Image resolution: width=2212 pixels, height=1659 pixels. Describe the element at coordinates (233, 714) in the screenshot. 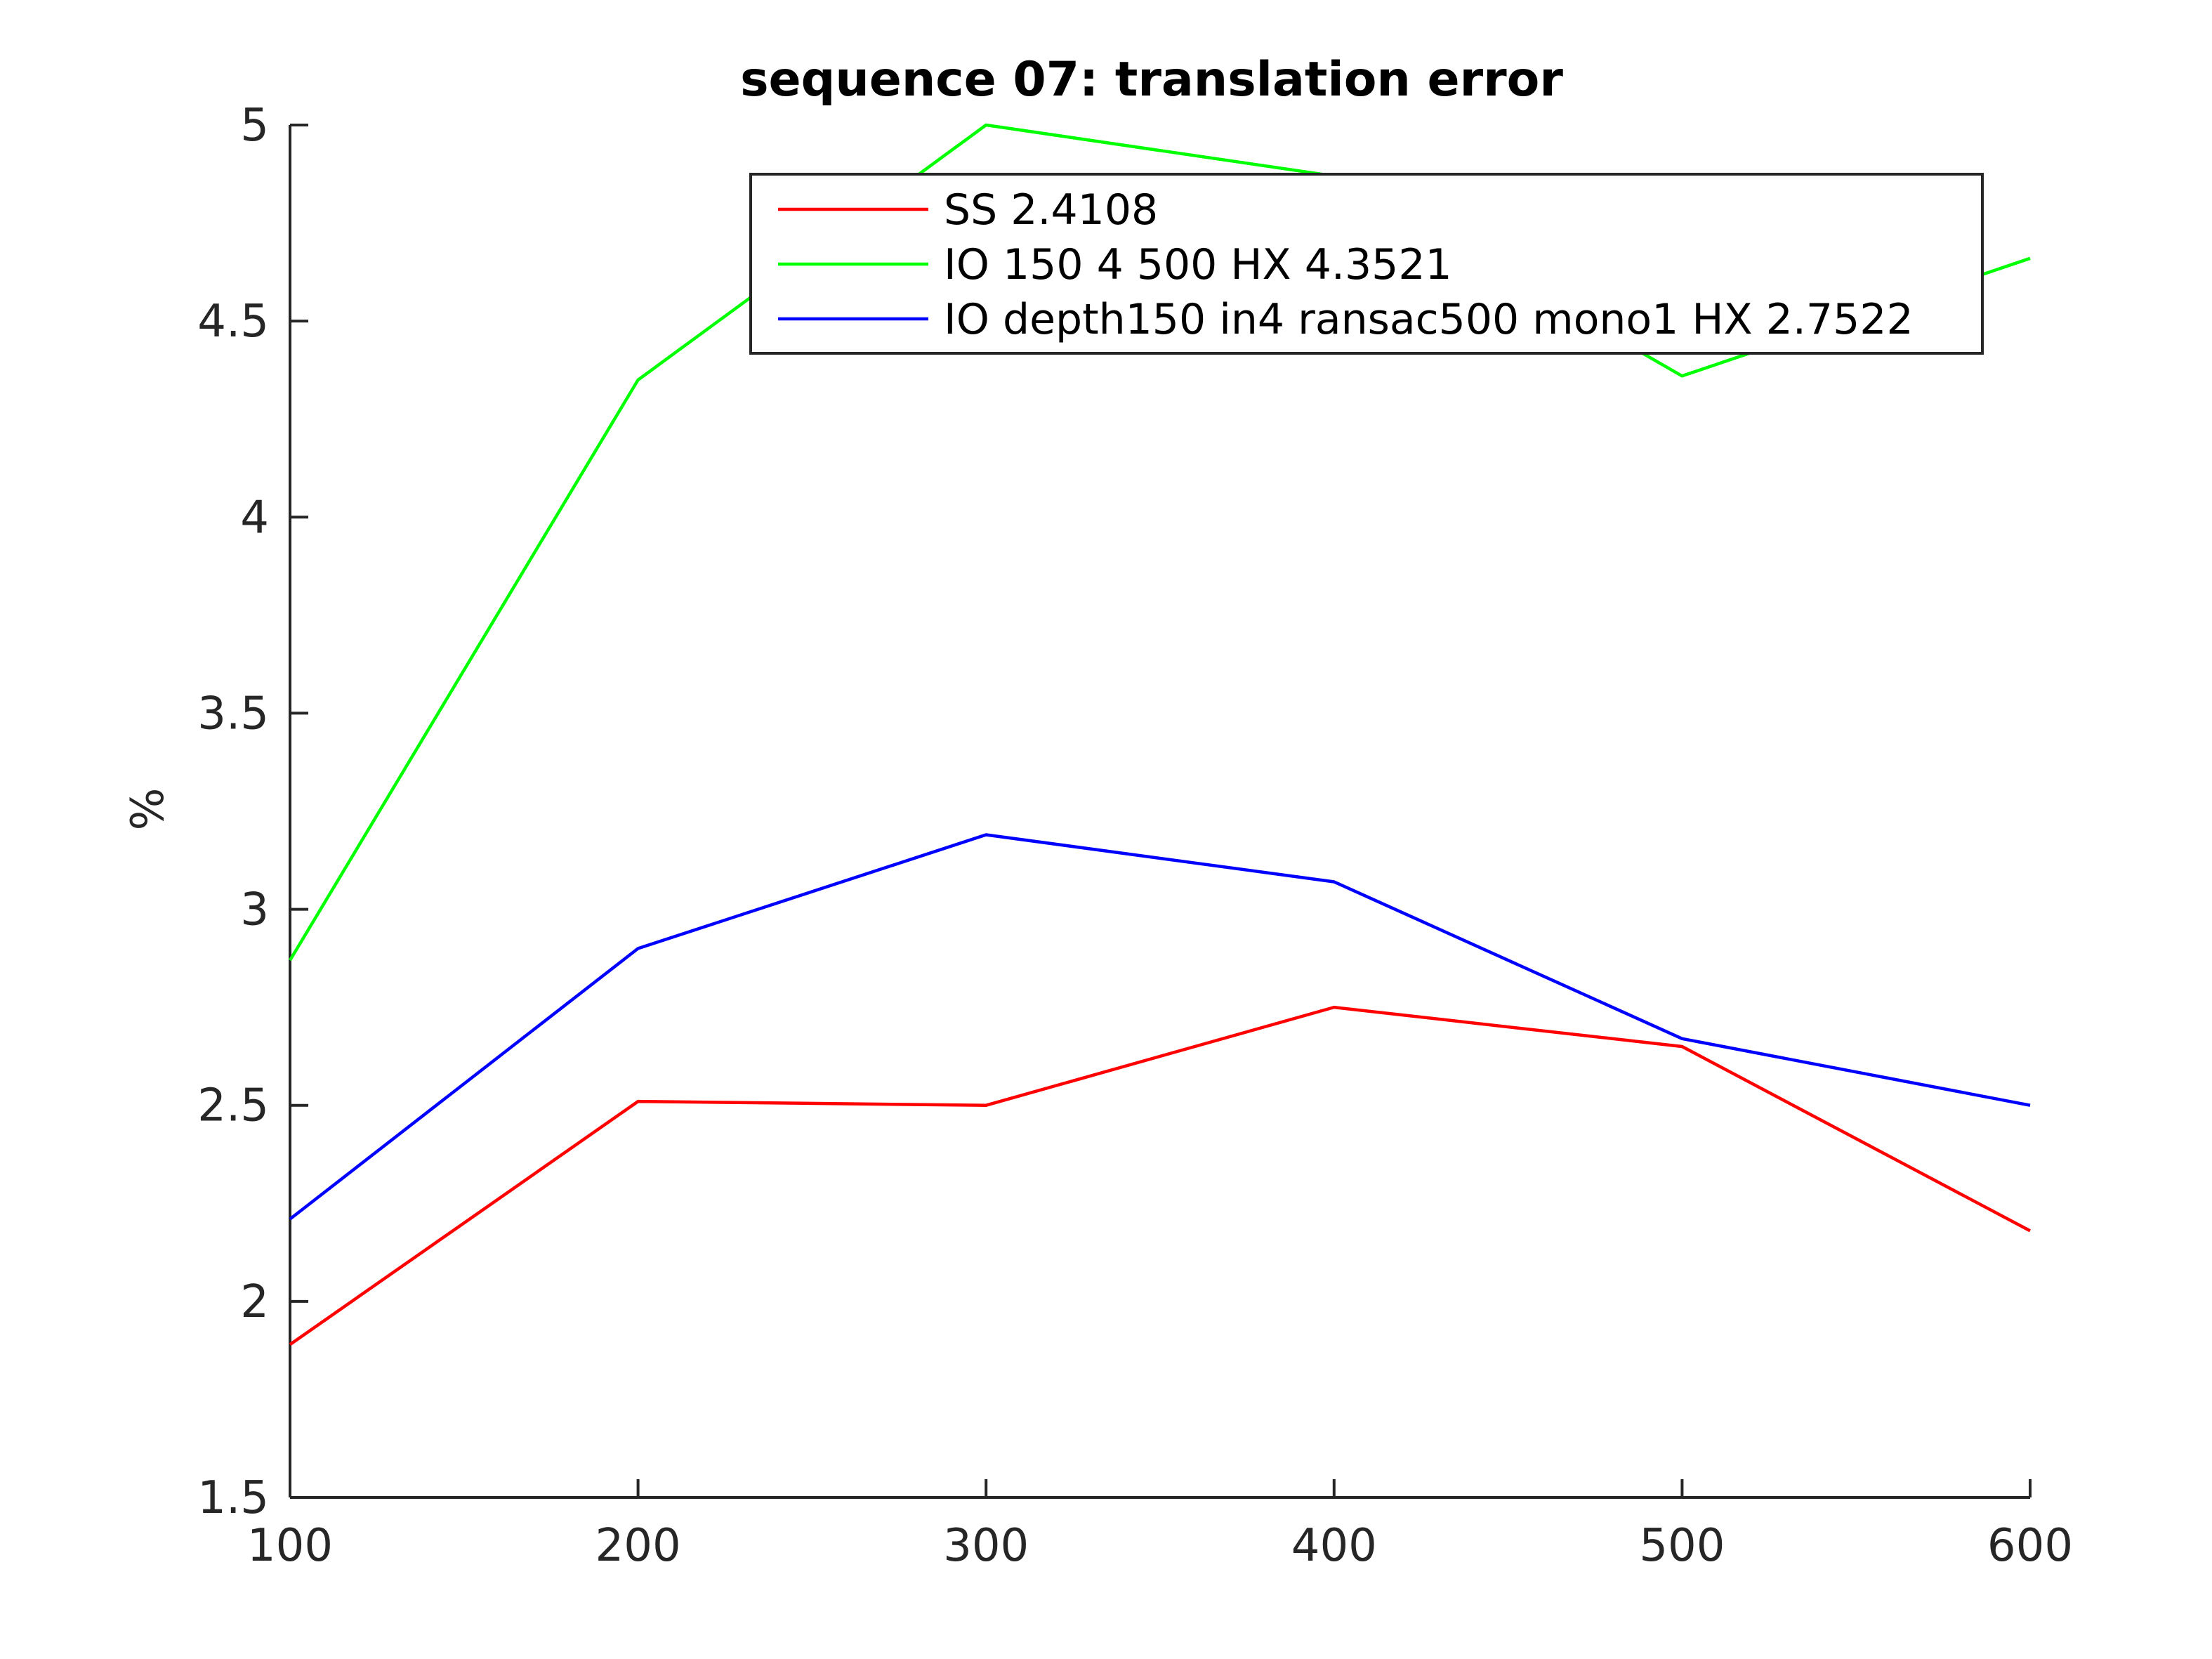

I see `y-tick-label: 3.5` at that location.